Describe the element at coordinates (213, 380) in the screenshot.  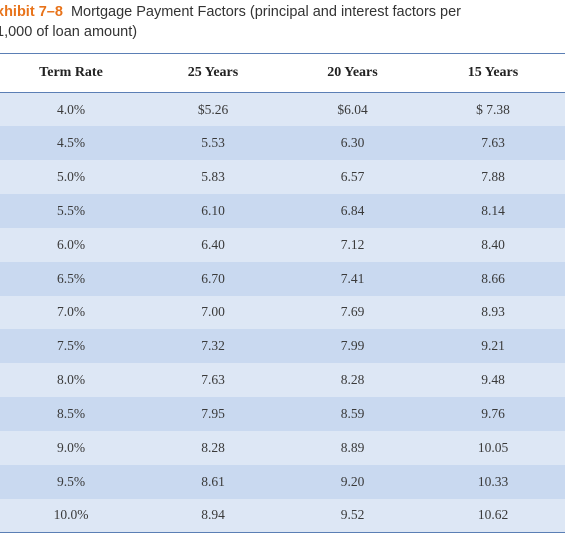
I see `factor-25-years-cell: 7.63` at that location.